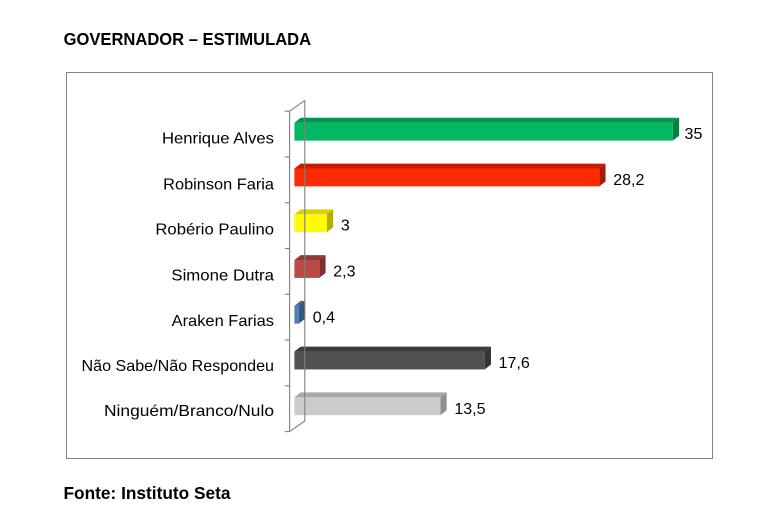 The height and width of the screenshot is (528, 770). I want to click on svg-text: Simone Dutra, so click(222, 276).